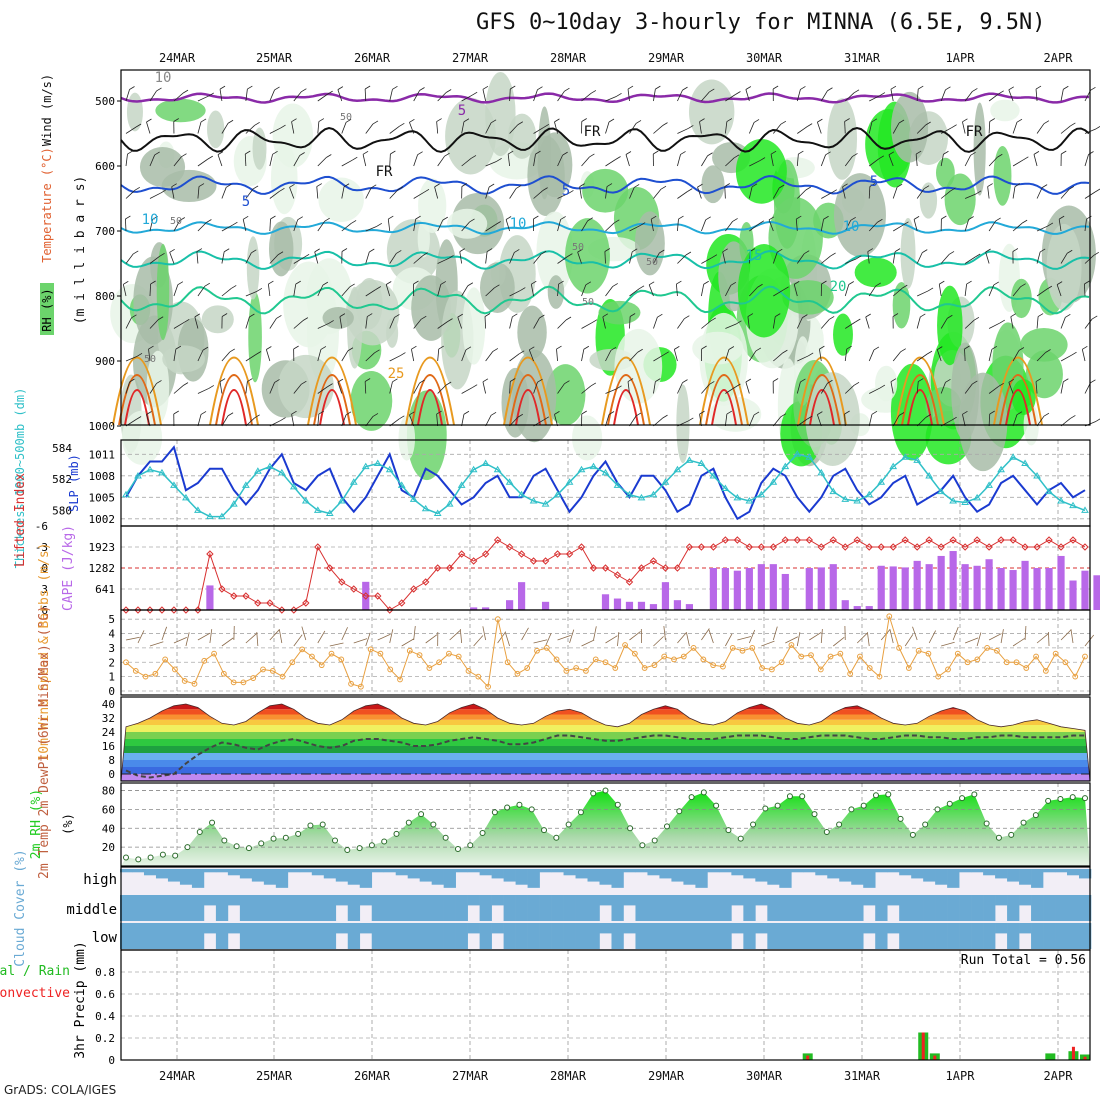 Image resolution: width=1100 pixels, height=1100 pixels. I want to click on wind10-tick-label: 3, so click(111, 648).